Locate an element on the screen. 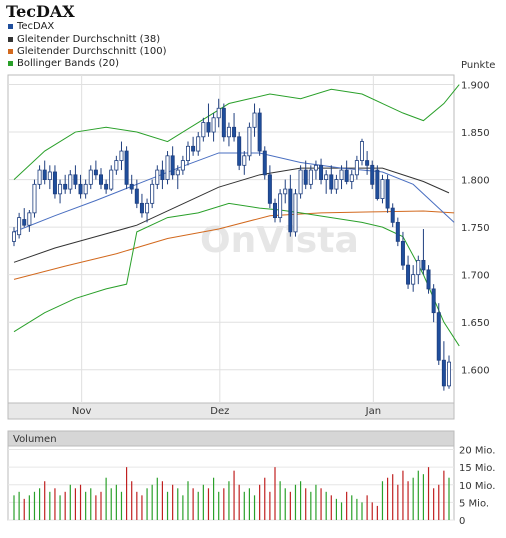 The image size is (506, 538). y-axis-label: Punkte is located at coordinates (478, 65).